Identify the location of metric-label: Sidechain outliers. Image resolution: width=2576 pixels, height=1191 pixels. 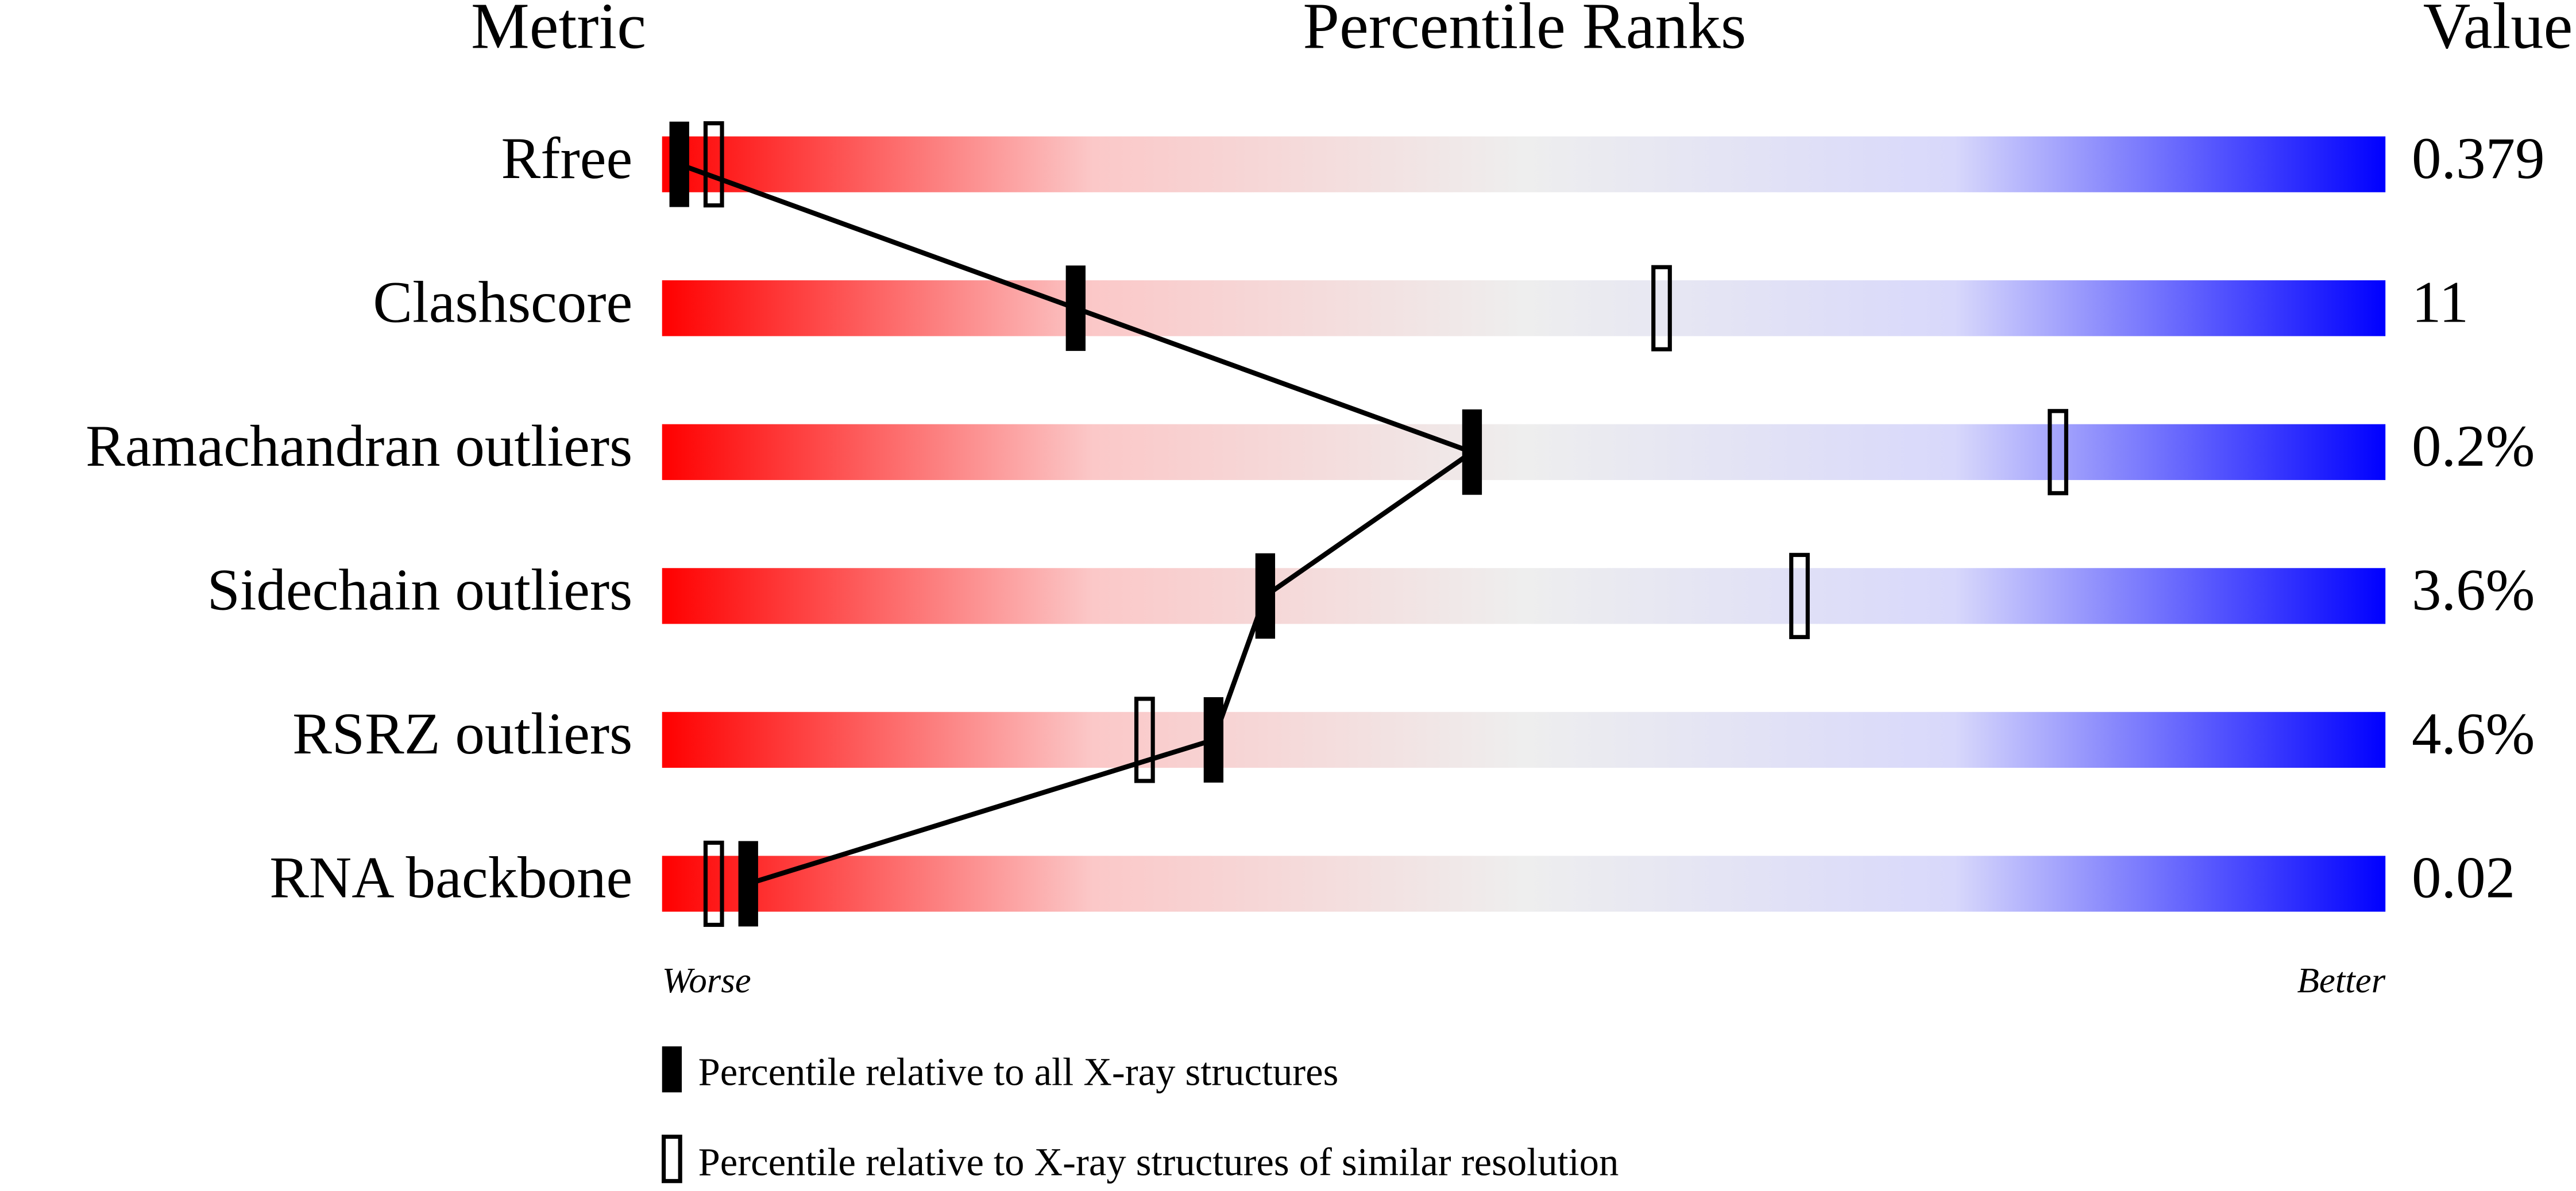
(420, 590).